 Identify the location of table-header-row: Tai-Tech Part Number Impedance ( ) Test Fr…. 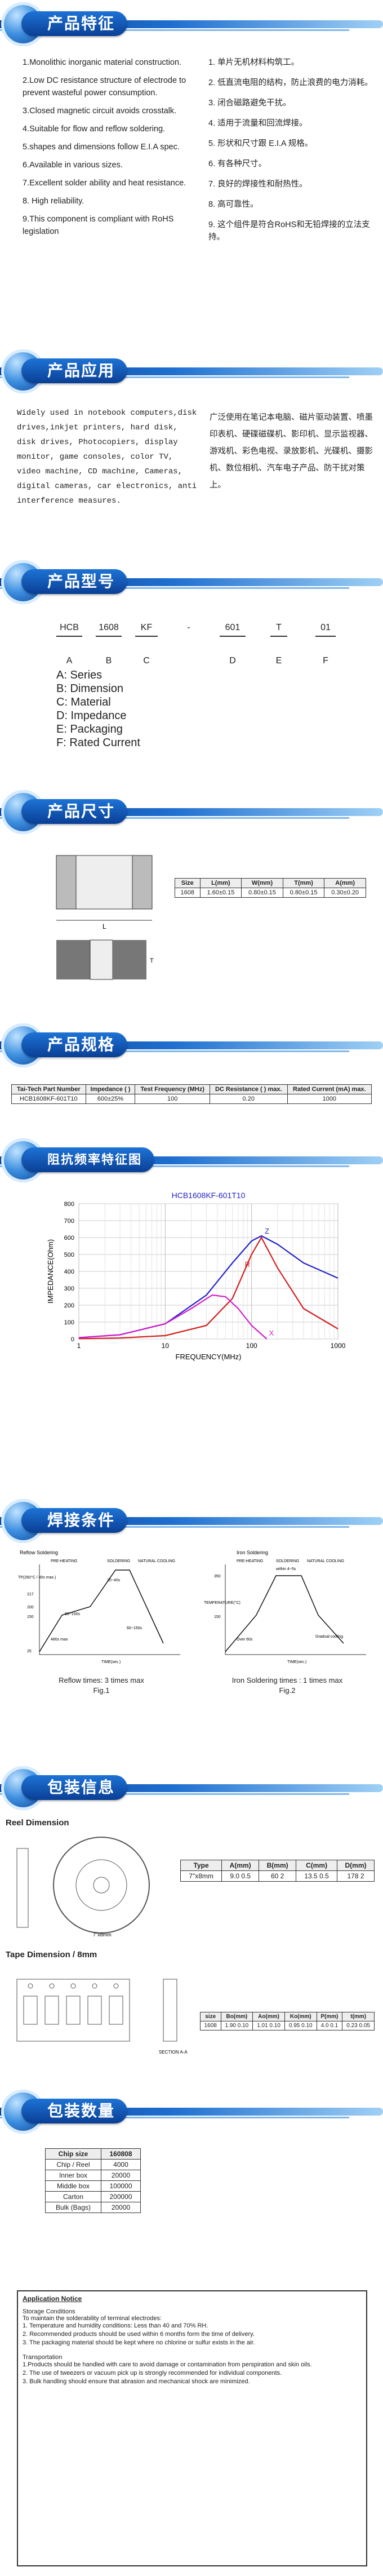
(191, 1089).